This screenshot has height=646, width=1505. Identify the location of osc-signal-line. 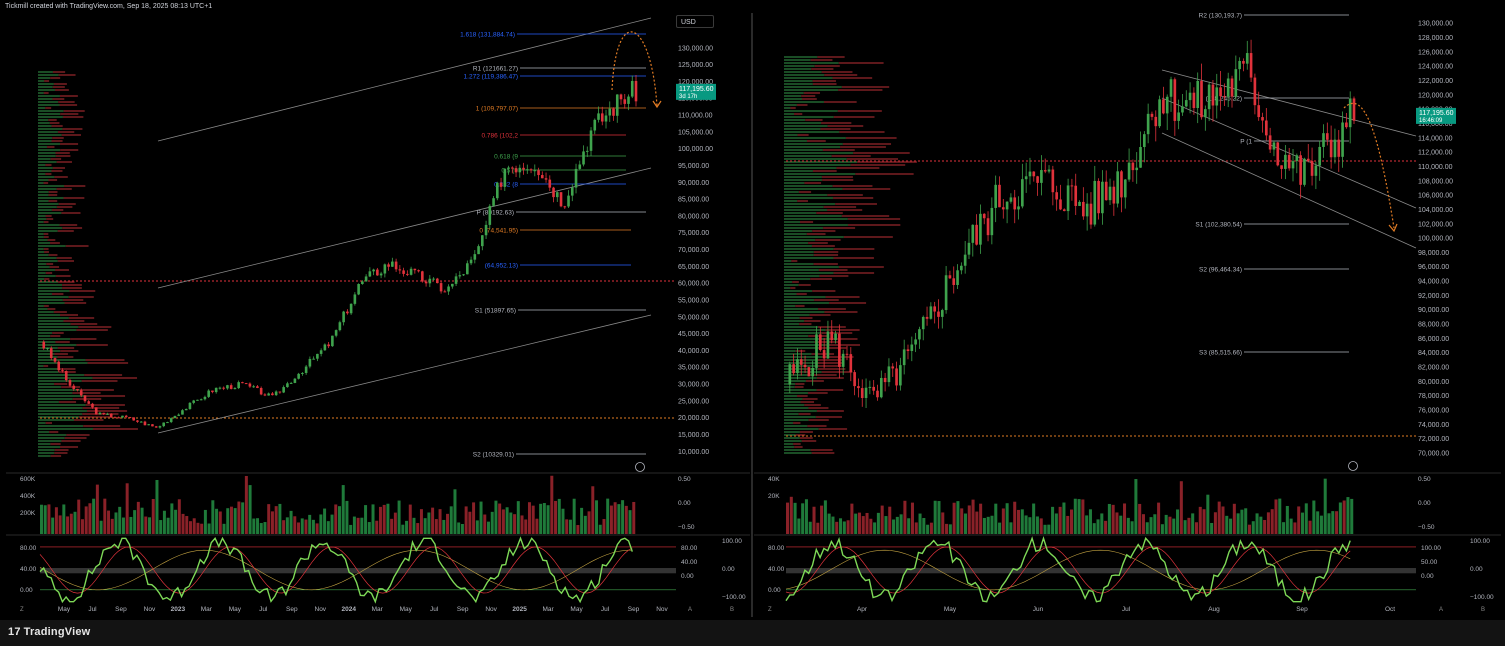
(336, 570).